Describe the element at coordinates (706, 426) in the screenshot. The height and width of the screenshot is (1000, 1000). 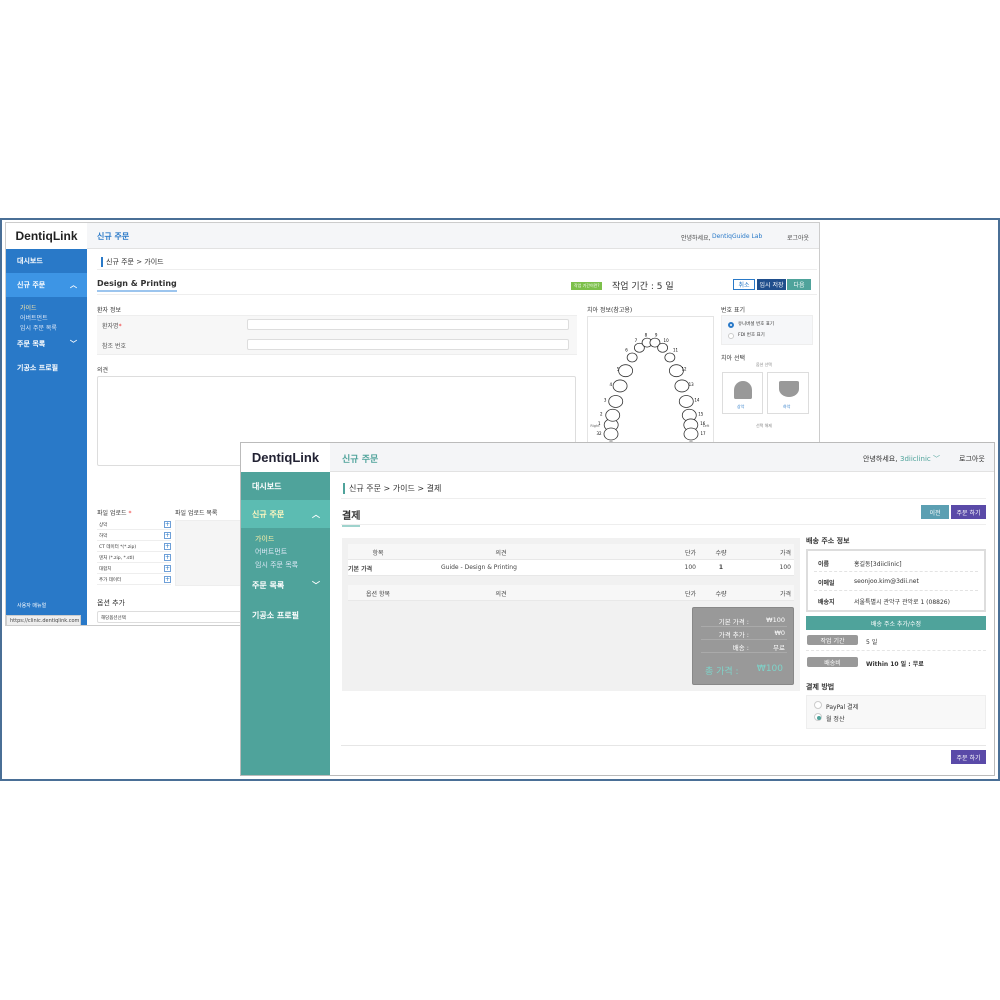
I see `side-label: Left` at that location.